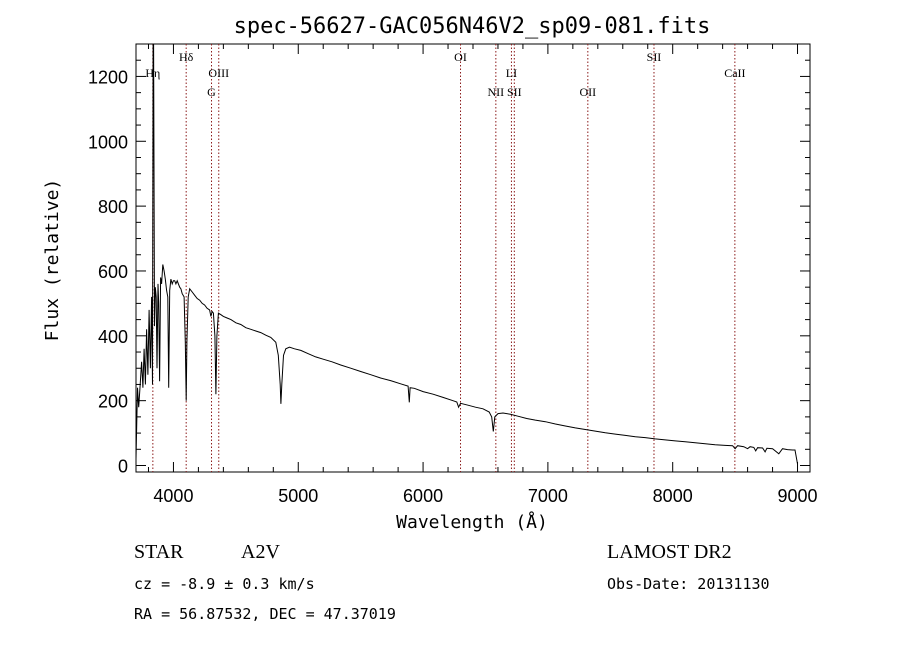  What do you see at coordinates (113, 272) in the screenshot?
I see `y-tick-label: 600` at bounding box center [113, 272].